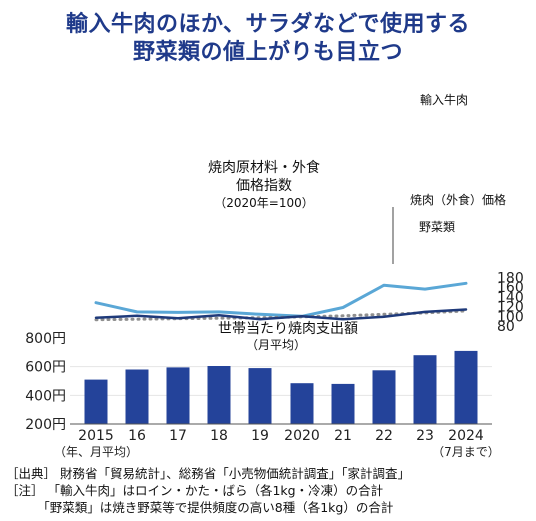 This screenshot has height=521, width=536. I want to click on x-tick-label: 2024, so click(466, 436).